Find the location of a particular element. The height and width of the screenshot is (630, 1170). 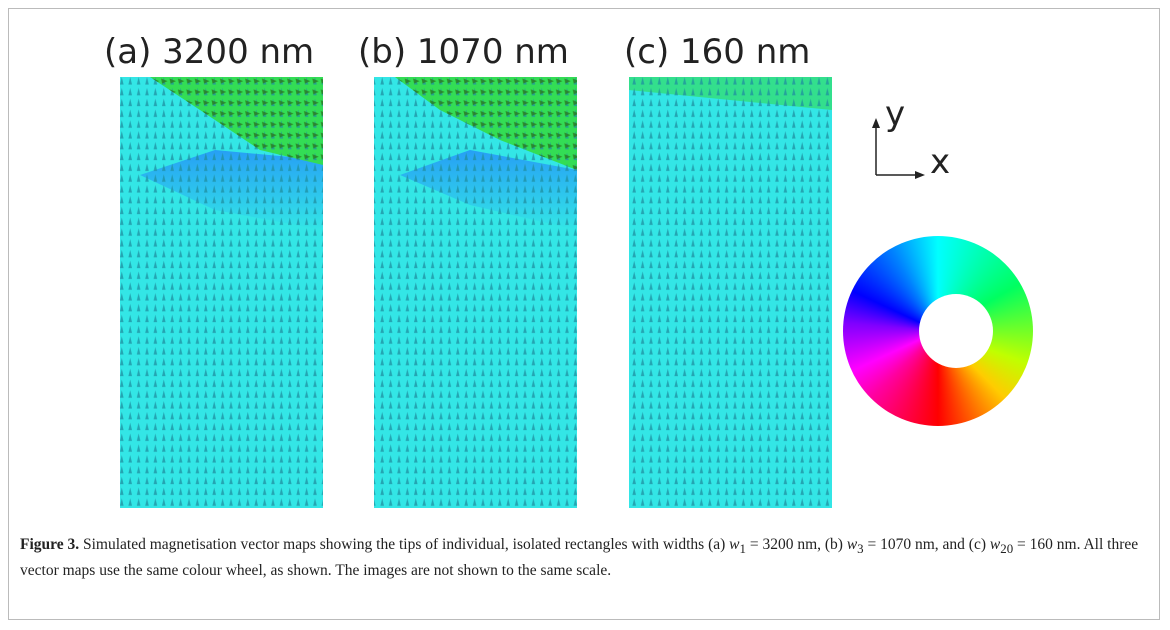

panel-label: (c) 160 nm is located at coordinates (717, 52).